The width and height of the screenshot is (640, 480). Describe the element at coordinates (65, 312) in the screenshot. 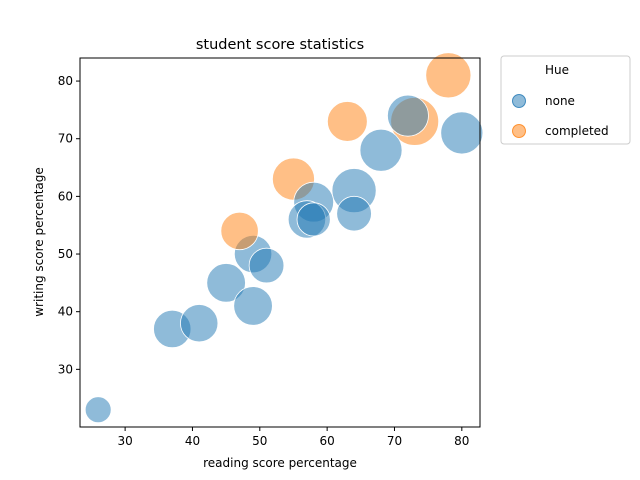

I see `y-tick-label: 40` at that location.